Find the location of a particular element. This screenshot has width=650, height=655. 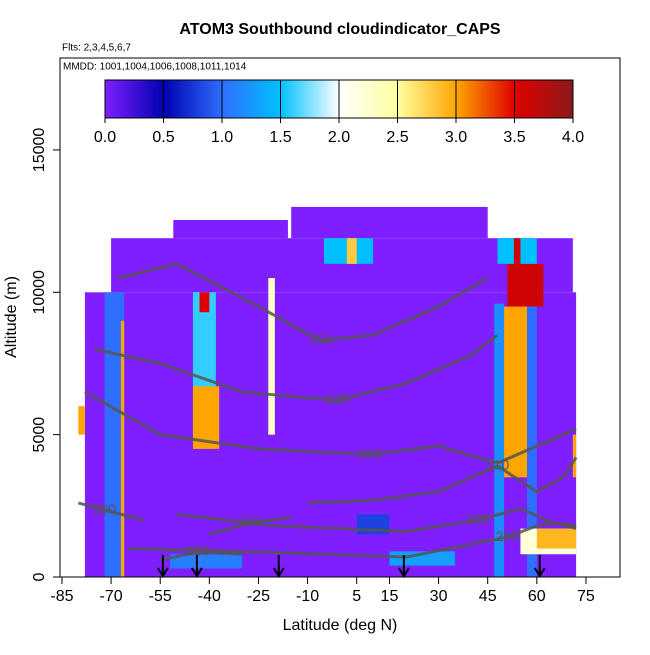

colorbar-tick-label: 3.0 is located at coordinates (456, 137).